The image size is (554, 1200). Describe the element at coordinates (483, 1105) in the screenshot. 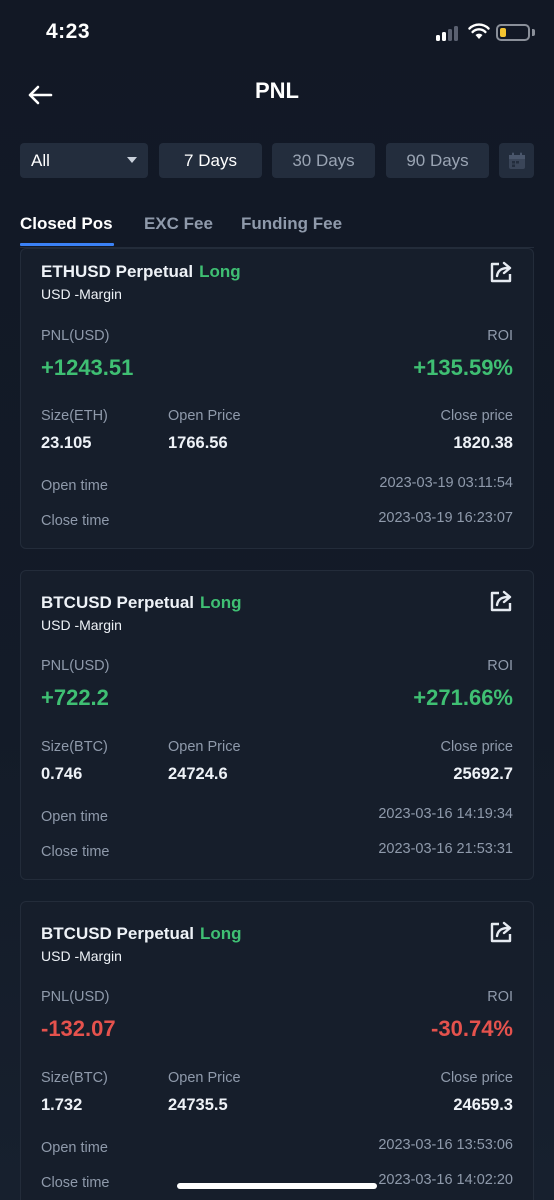

I see `close-price-value: 24659.3` at that location.